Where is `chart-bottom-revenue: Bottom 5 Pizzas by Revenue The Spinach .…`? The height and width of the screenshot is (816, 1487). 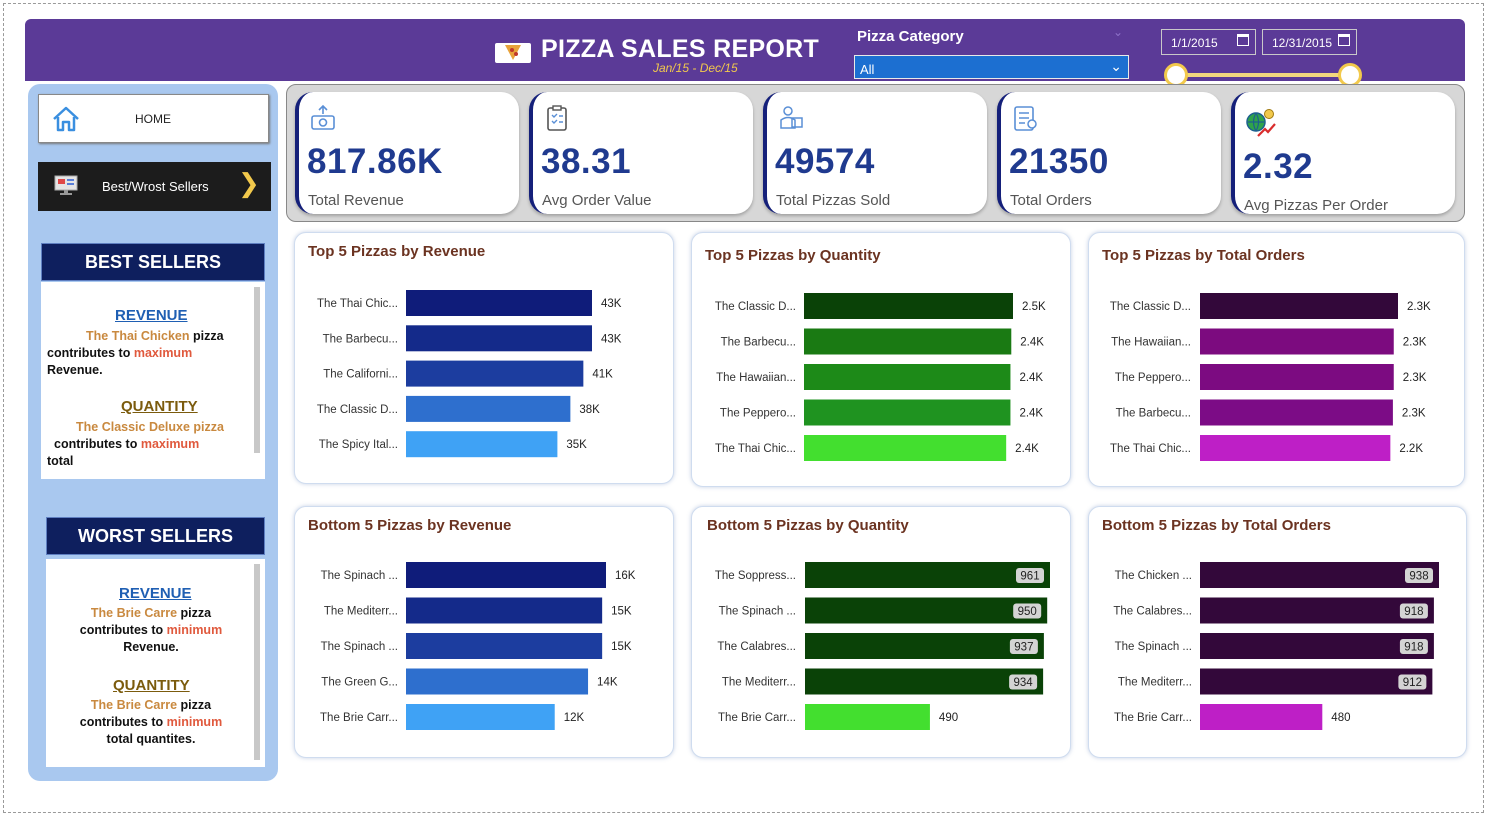
chart-bottom-revenue: Bottom 5 Pizzas by Revenue The Spinach .… is located at coordinates (484, 632).